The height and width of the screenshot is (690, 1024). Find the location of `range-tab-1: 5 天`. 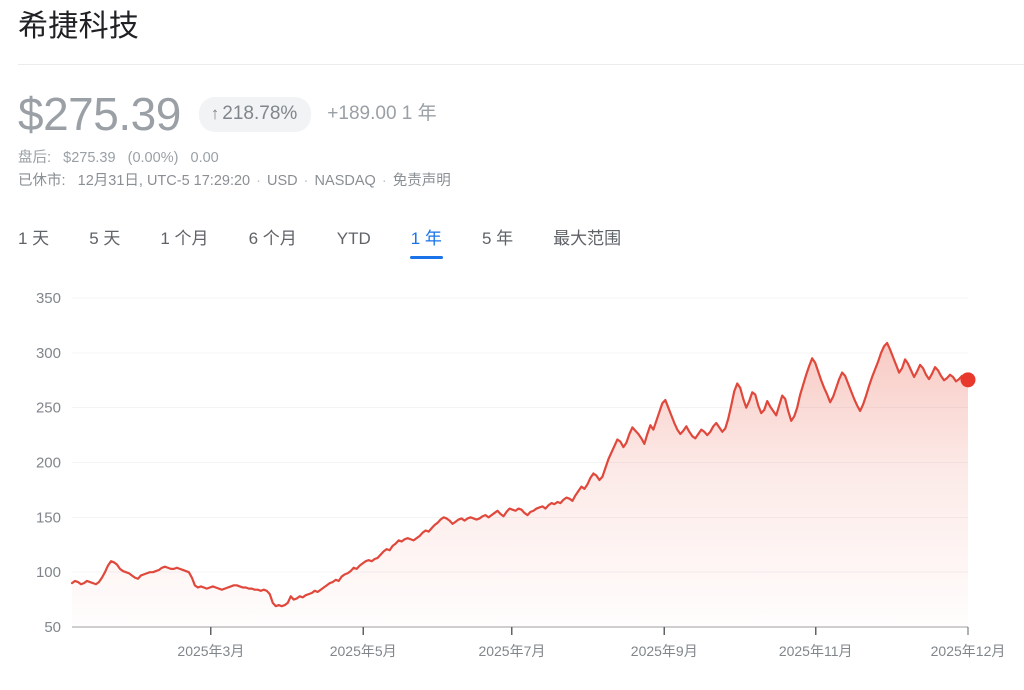

range-tab-1: 5 天 is located at coordinates (104, 243).